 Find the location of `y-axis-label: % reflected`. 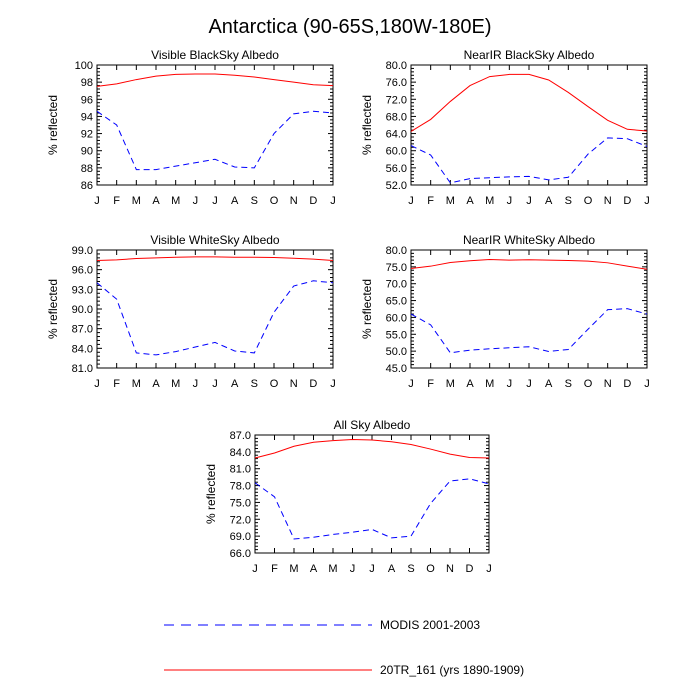

y-axis-label: % reflected is located at coordinates (367, 309).